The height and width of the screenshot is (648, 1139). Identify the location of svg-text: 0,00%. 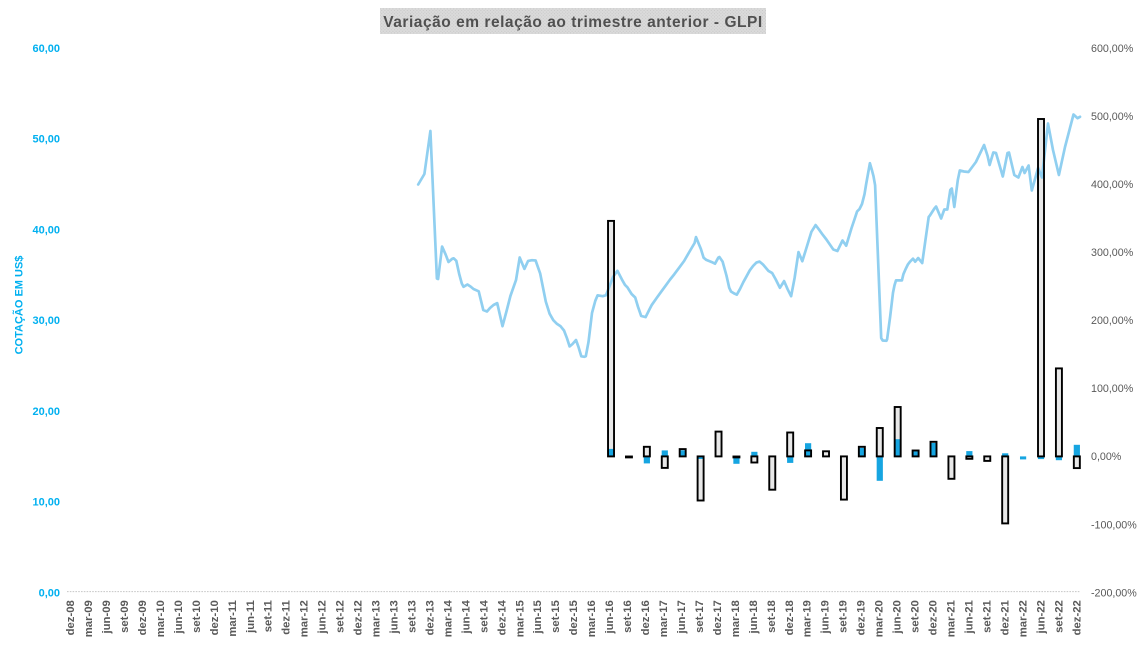
(1106, 457).